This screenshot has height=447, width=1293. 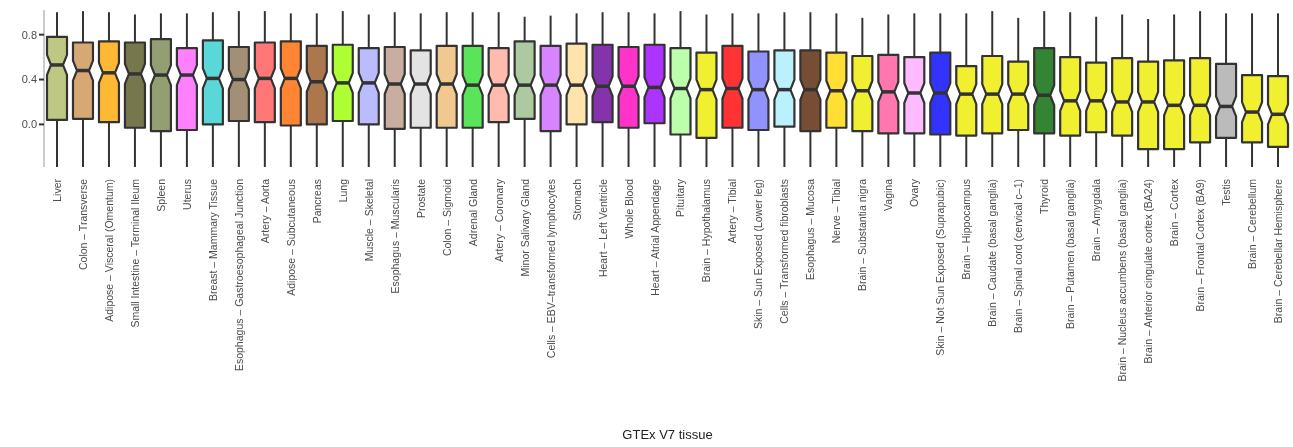 I want to click on y-tick-label: 0.0, so click(x=29, y=124).